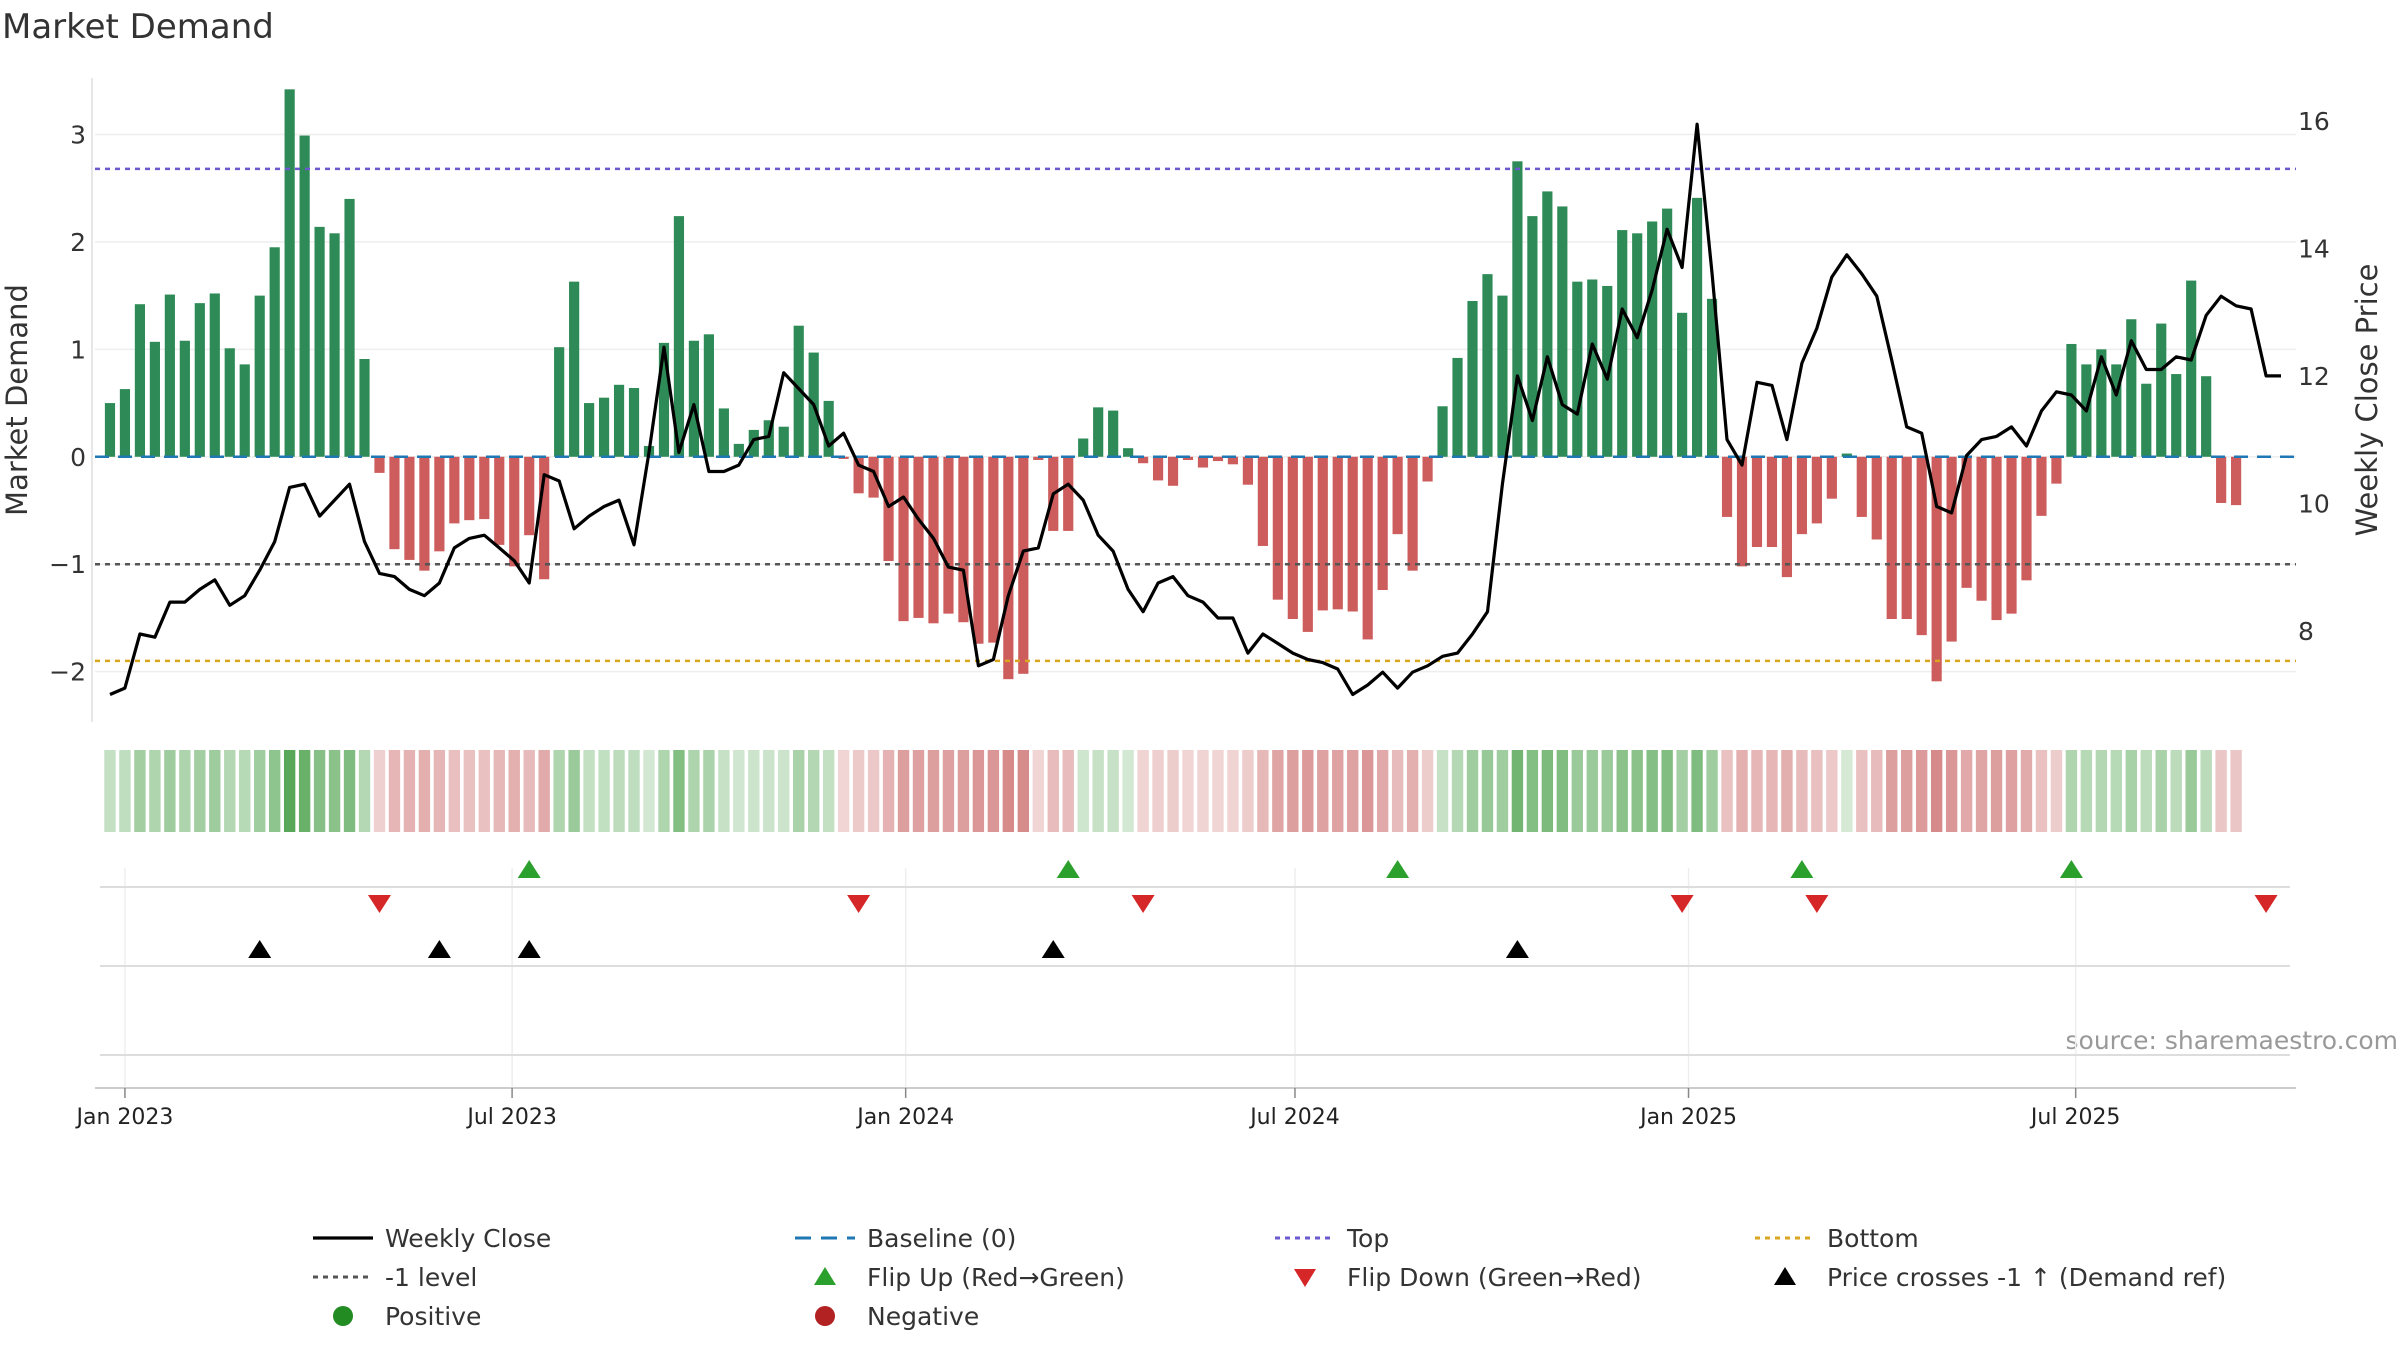 This screenshot has width=2400, height=1354. What do you see at coordinates (2314, 503) in the screenshot?
I see `right-tick-label: 10` at bounding box center [2314, 503].